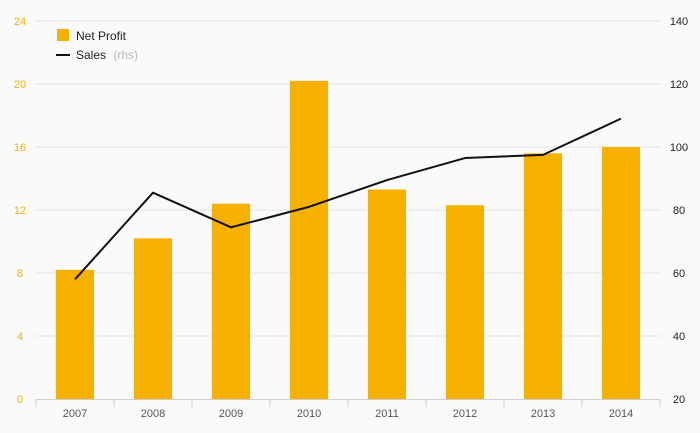 This screenshot has width=700, height=433. What do you see at coordinates (20, 85) in the screenshot?
I see `y-left-tick-label: 20` at bounding box center [20, 85].